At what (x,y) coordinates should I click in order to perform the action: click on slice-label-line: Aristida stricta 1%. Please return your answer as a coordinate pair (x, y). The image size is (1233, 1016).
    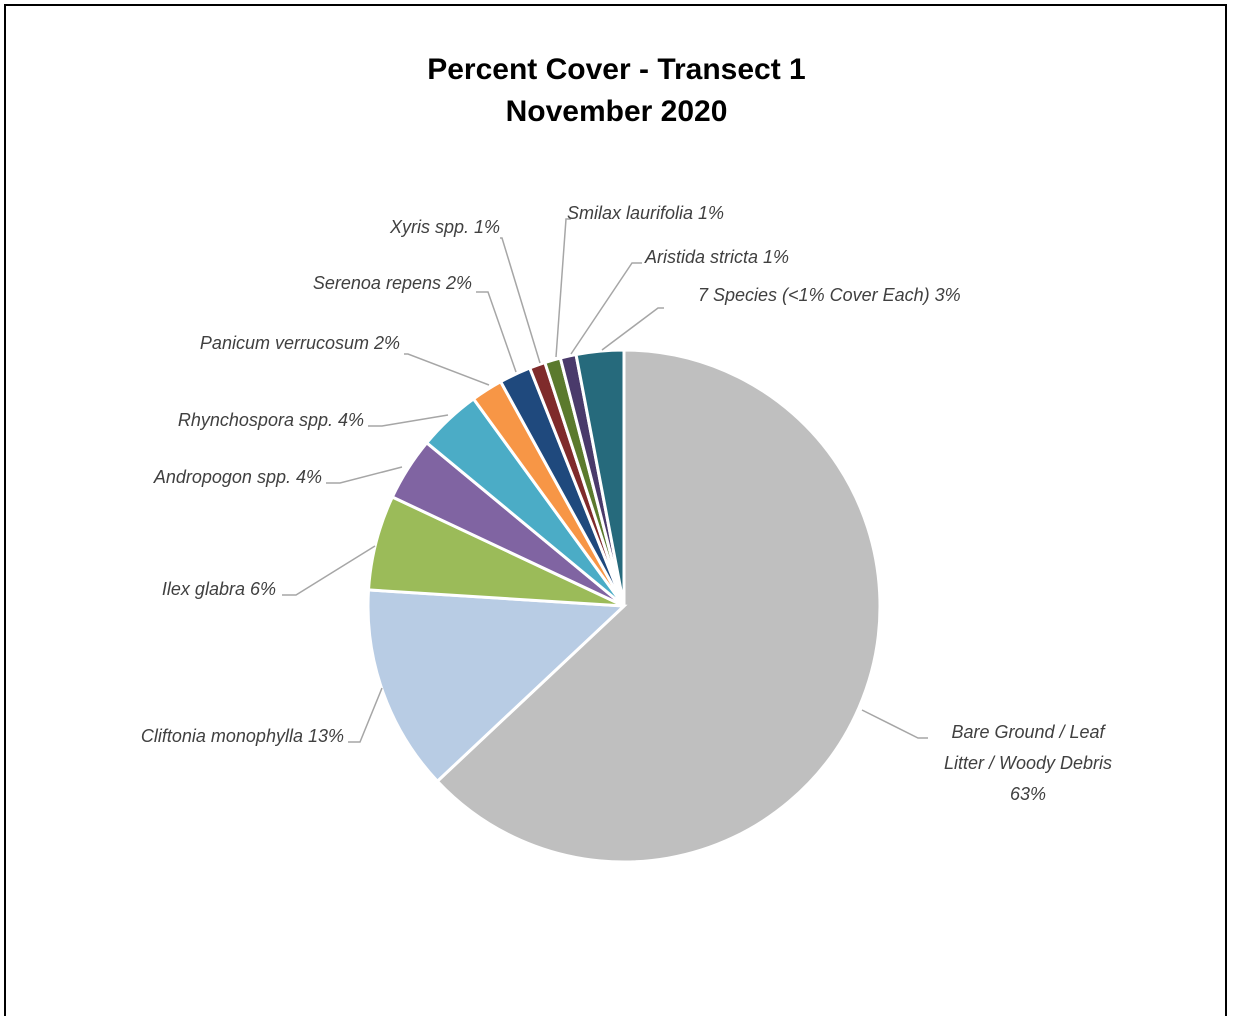
    Looking at the image, I should click on (716, 257).